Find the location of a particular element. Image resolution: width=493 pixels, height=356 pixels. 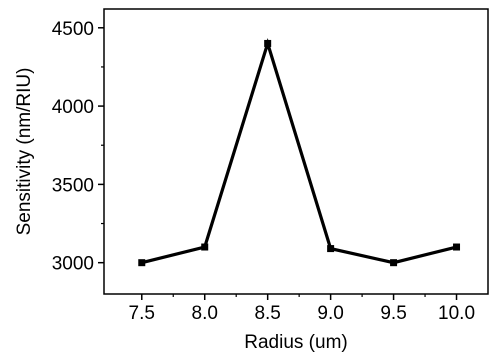

y-tick-label: 3500 is located at coordinates (73, 185).